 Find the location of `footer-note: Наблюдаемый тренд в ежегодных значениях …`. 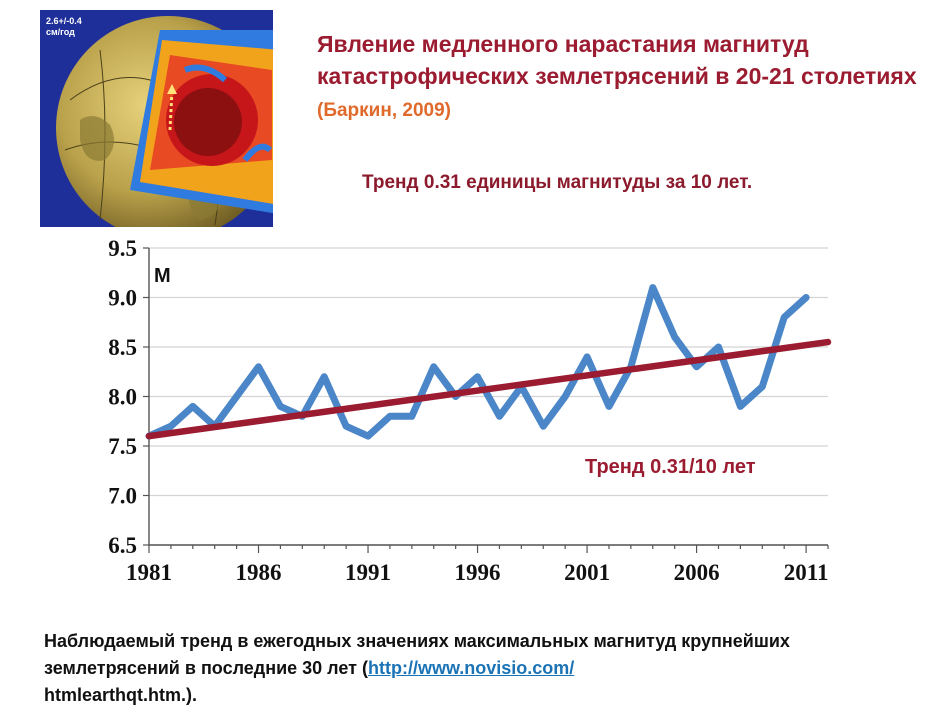

footer-note: Наблюдаемый тренд в ежегодных значениях … is located at coordinates (484, 668).